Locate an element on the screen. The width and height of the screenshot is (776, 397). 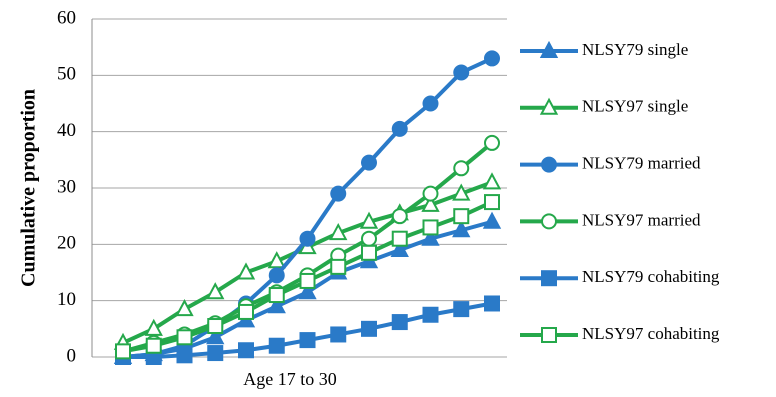
legend-label: NLSY79 married is located at coordinates (641, 163).